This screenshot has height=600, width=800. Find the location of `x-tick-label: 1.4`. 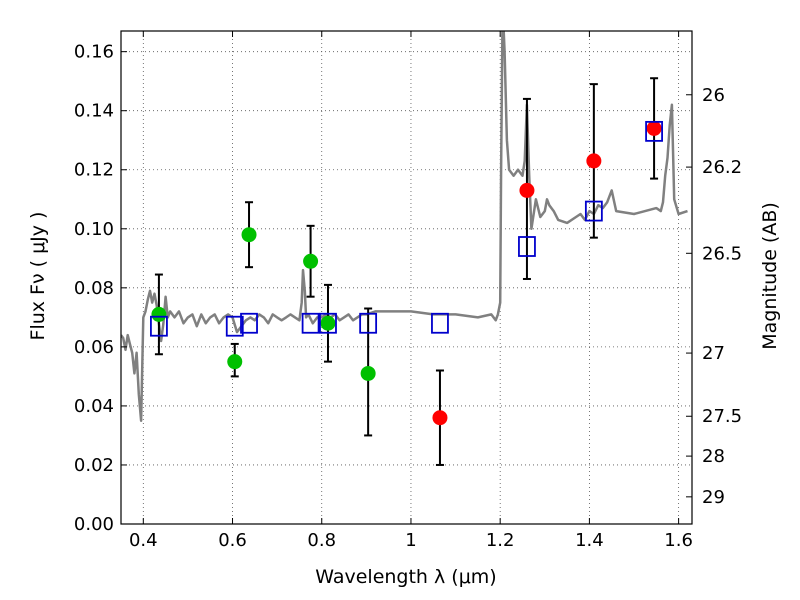

x-tick-label: 1.4 is located at coordinates (589, 540).